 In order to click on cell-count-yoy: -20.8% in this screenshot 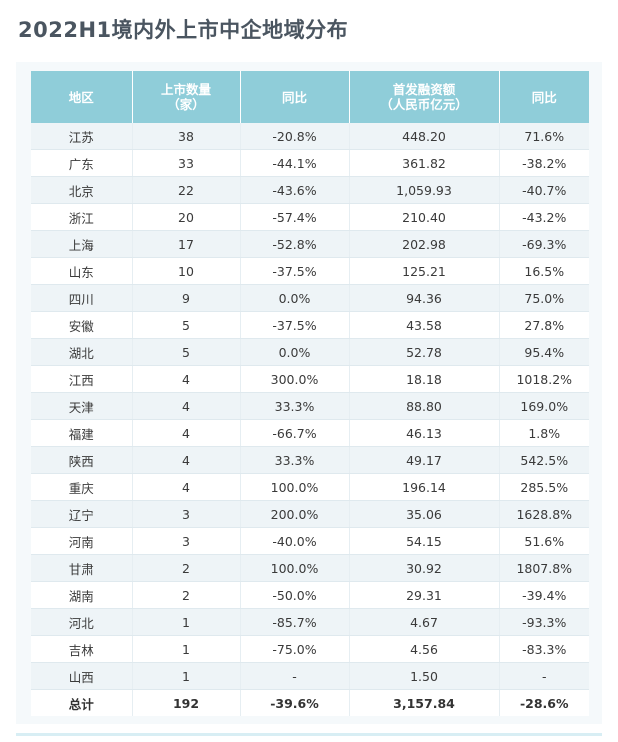, I will do `click(295, 136)`.